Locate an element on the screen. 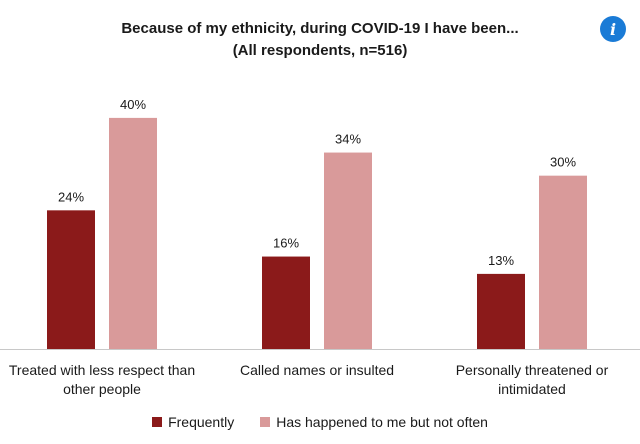 Image resolution: width=640 pixels, height=444 pixels. data-label-2-1: 30% is located at coordinates (563, 162).